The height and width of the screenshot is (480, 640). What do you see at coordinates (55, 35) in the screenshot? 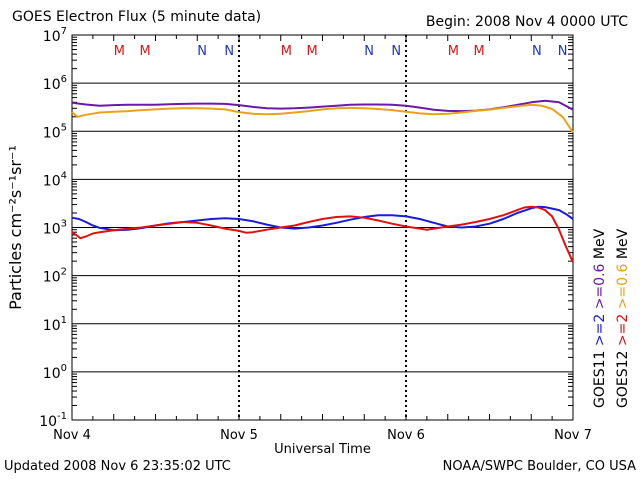
I see `y-tick-label-1e7: 10⁷` at bounding box center [55, 35].